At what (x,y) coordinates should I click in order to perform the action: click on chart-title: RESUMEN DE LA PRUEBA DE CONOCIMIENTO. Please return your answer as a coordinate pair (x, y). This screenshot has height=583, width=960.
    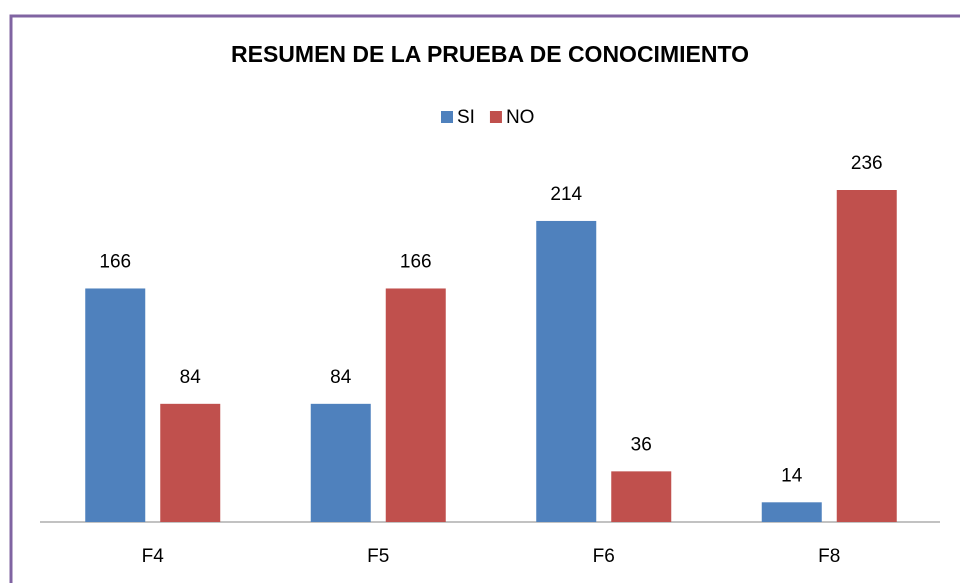
    Looking at the image, I should click on (490, 54).